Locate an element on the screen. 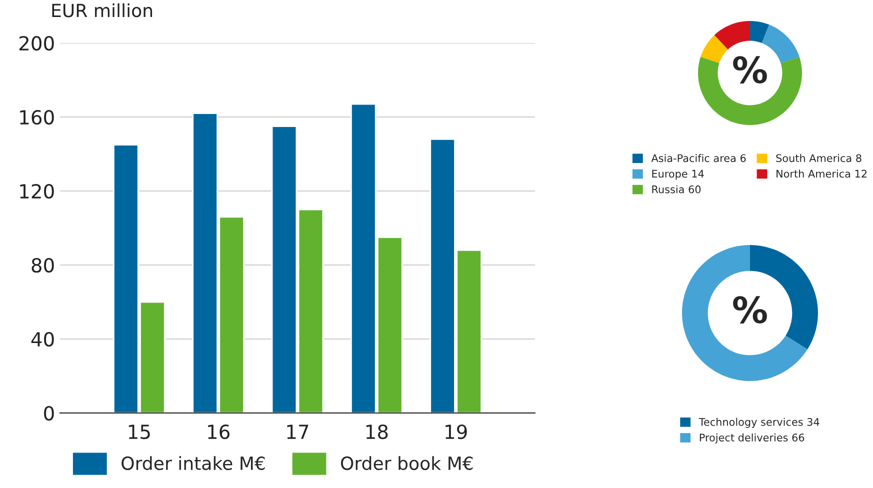 Image resolution: width=873 pixels, height=488 pixels. y-tick-label: 40 is located at coordinates (42, 339).